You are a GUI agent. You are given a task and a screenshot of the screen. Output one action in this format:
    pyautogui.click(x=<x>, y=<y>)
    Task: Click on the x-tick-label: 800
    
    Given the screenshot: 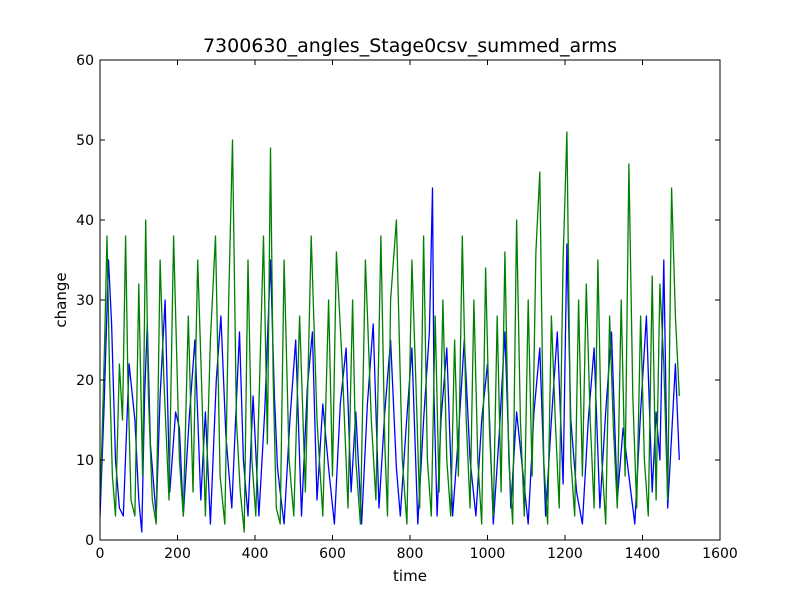 What is the action you would take?
    pyautogui.click(x=410, y=554)
    